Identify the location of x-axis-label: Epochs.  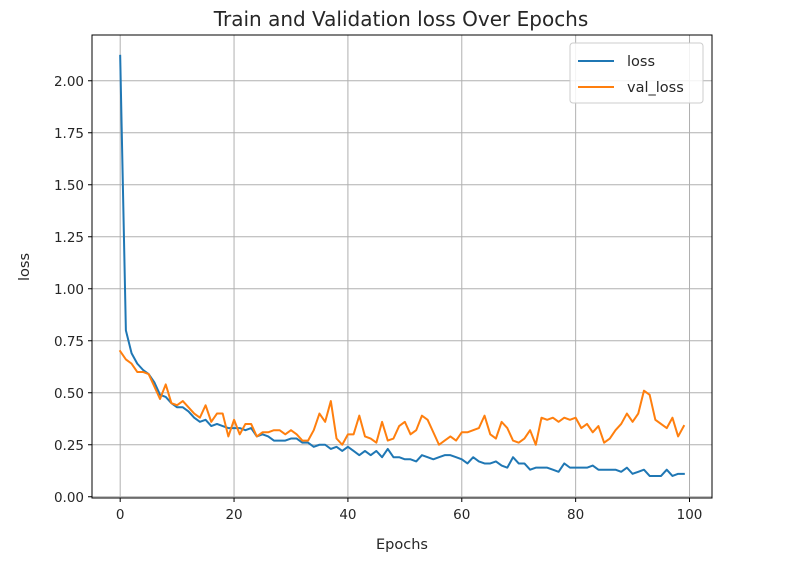
(402, 545).